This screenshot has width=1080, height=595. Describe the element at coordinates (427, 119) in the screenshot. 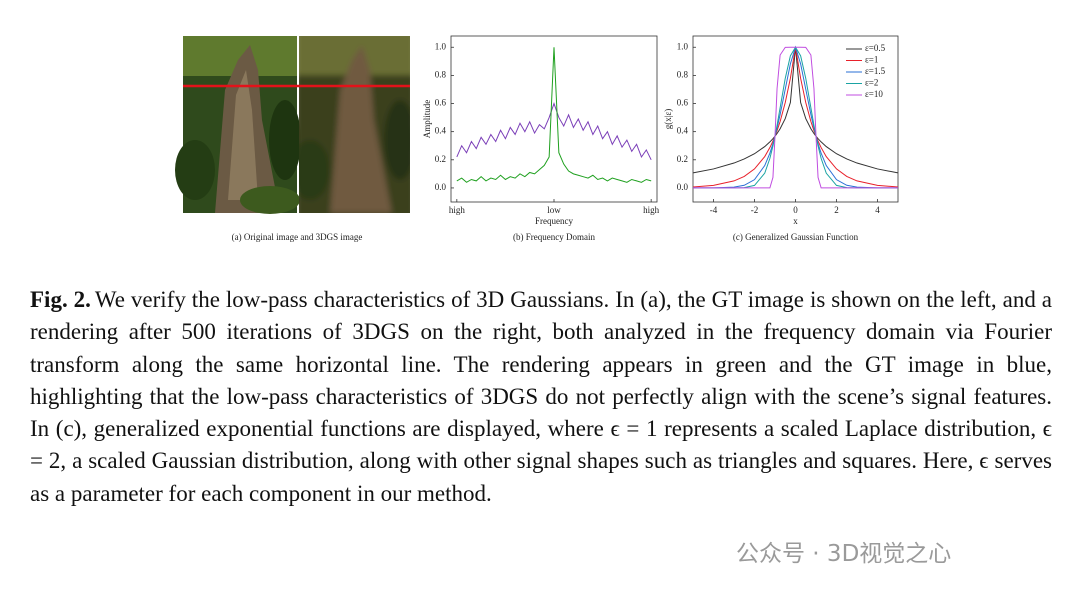

I see `y-axis-label: Amplitude` at that location.